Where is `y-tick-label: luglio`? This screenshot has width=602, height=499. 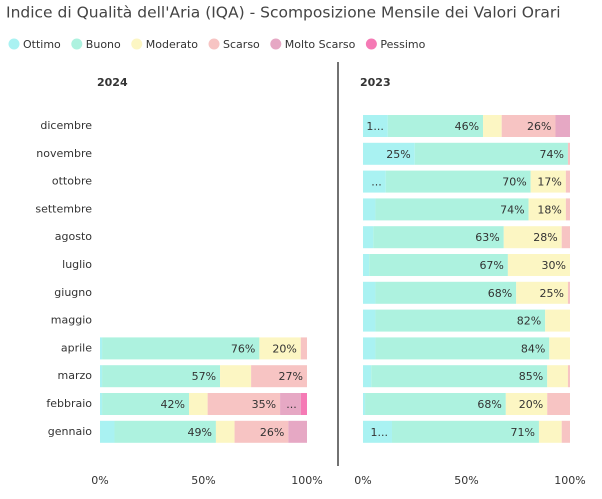 y-tick-label: luglio is located at coordinates (77, 264).